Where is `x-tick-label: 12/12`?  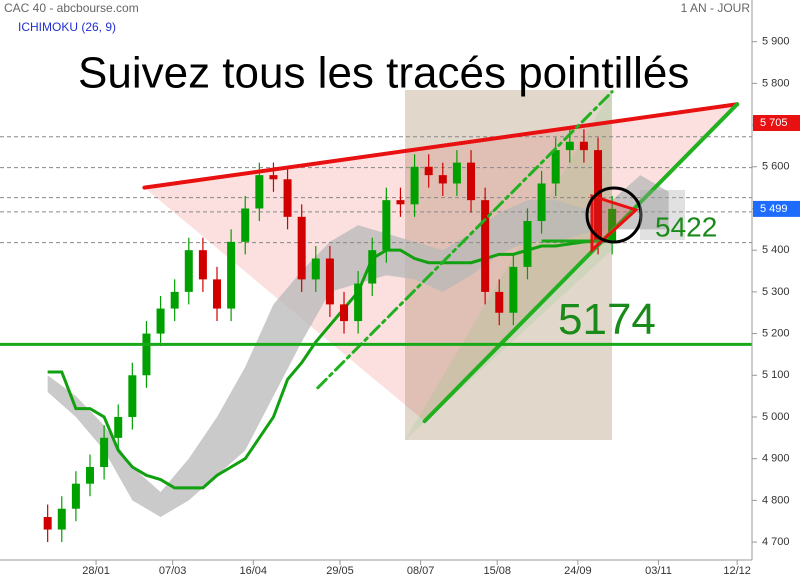 x-tick-label: 12/12 is located at coordinates (737, 571).